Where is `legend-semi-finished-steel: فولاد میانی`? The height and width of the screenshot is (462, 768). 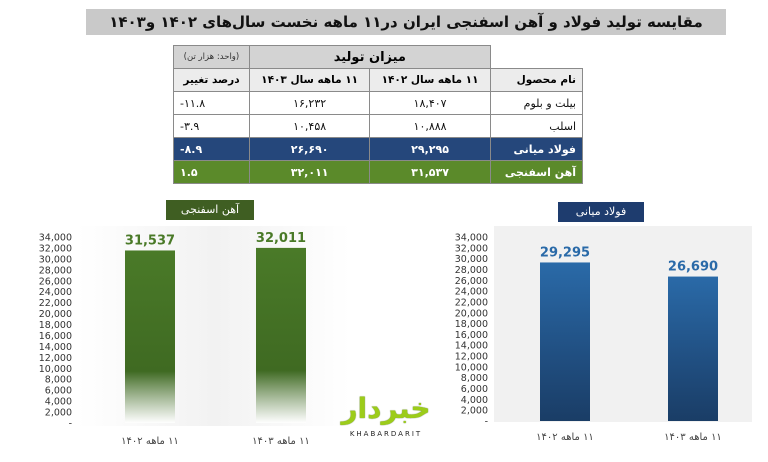 legend-semi-finished-steel: فولاد میانی is located at coordinates (601, 212).